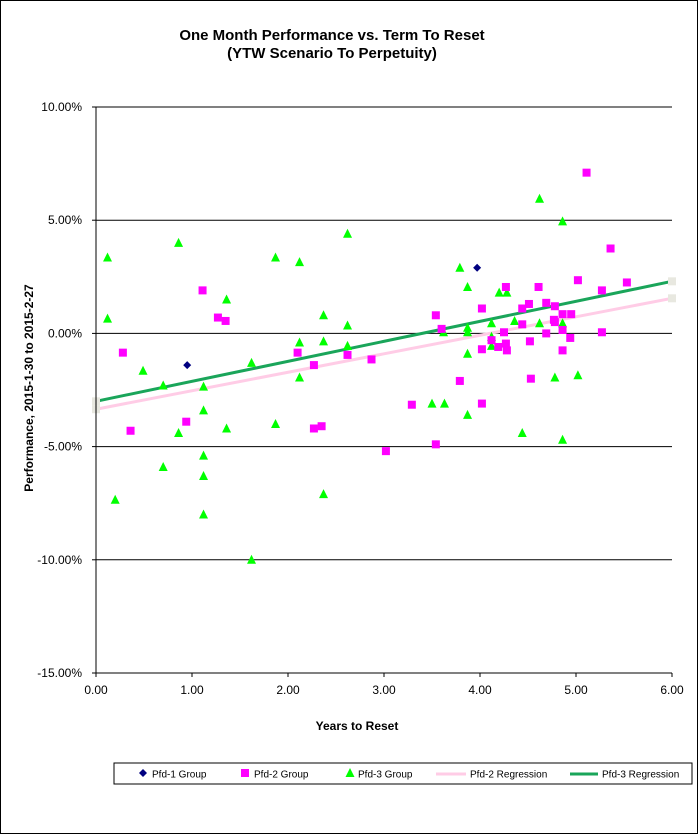  Describe the element at coordinates (508, 775) in the screenshot. I see `legend-label: Pfd-2 Regression` at that location.